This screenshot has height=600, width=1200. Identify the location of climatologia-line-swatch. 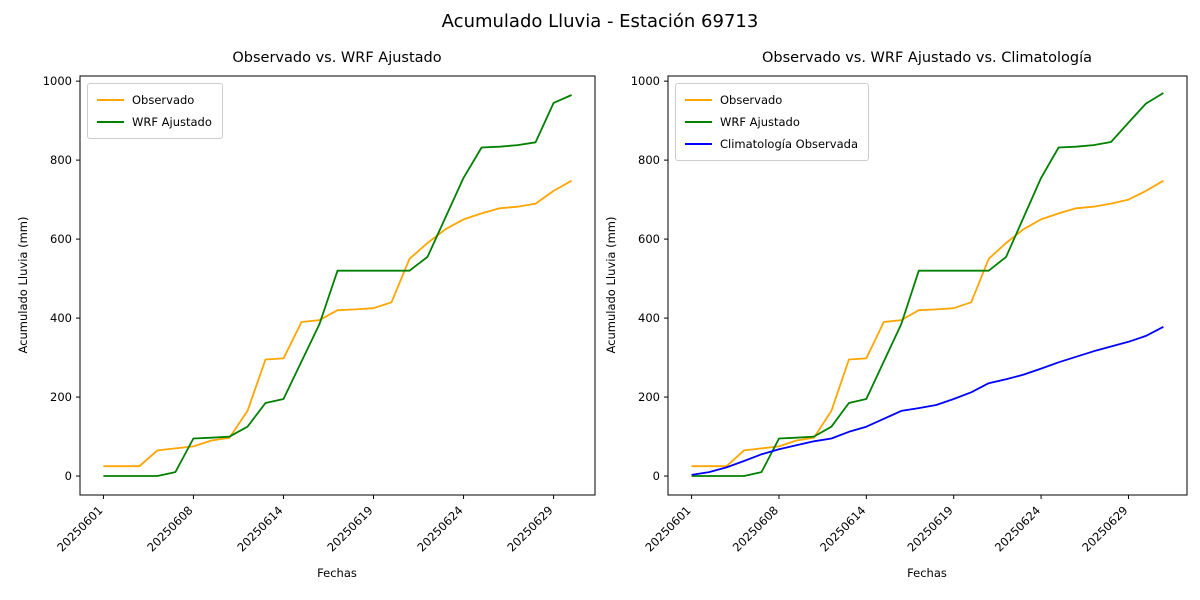
(698, 144).